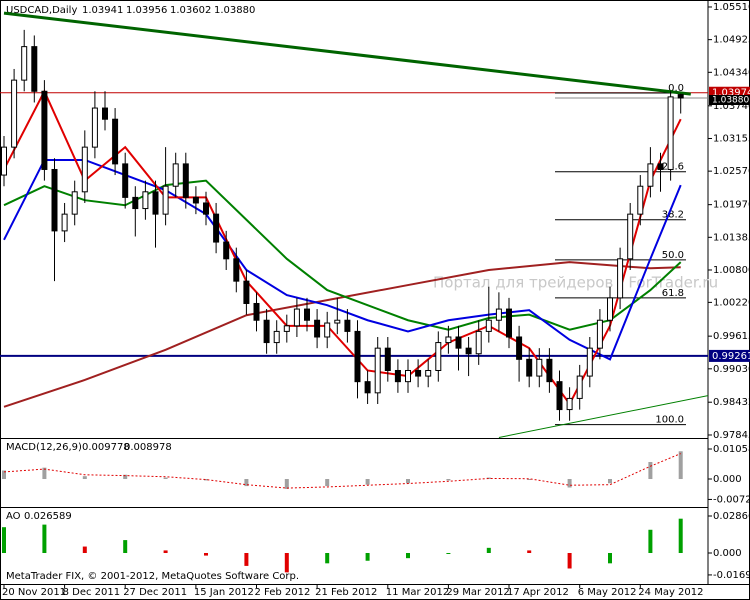  What do you see at coordinates (731, 402) in the screenshot?
I see `y-tick-label: 0.98432` at bounding box center [731, 402].